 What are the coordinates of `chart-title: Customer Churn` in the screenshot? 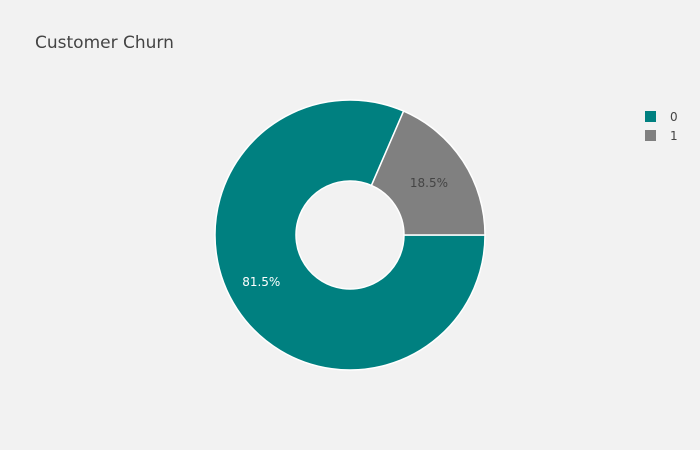 It's located at (104, 43).